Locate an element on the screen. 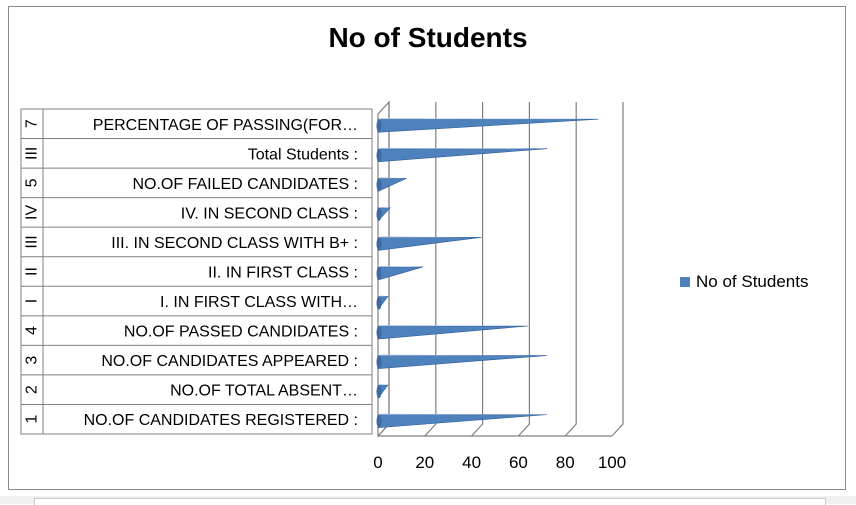 The image size is (856, 505). category-group-label: 1 is located at coordinates (32, 419).